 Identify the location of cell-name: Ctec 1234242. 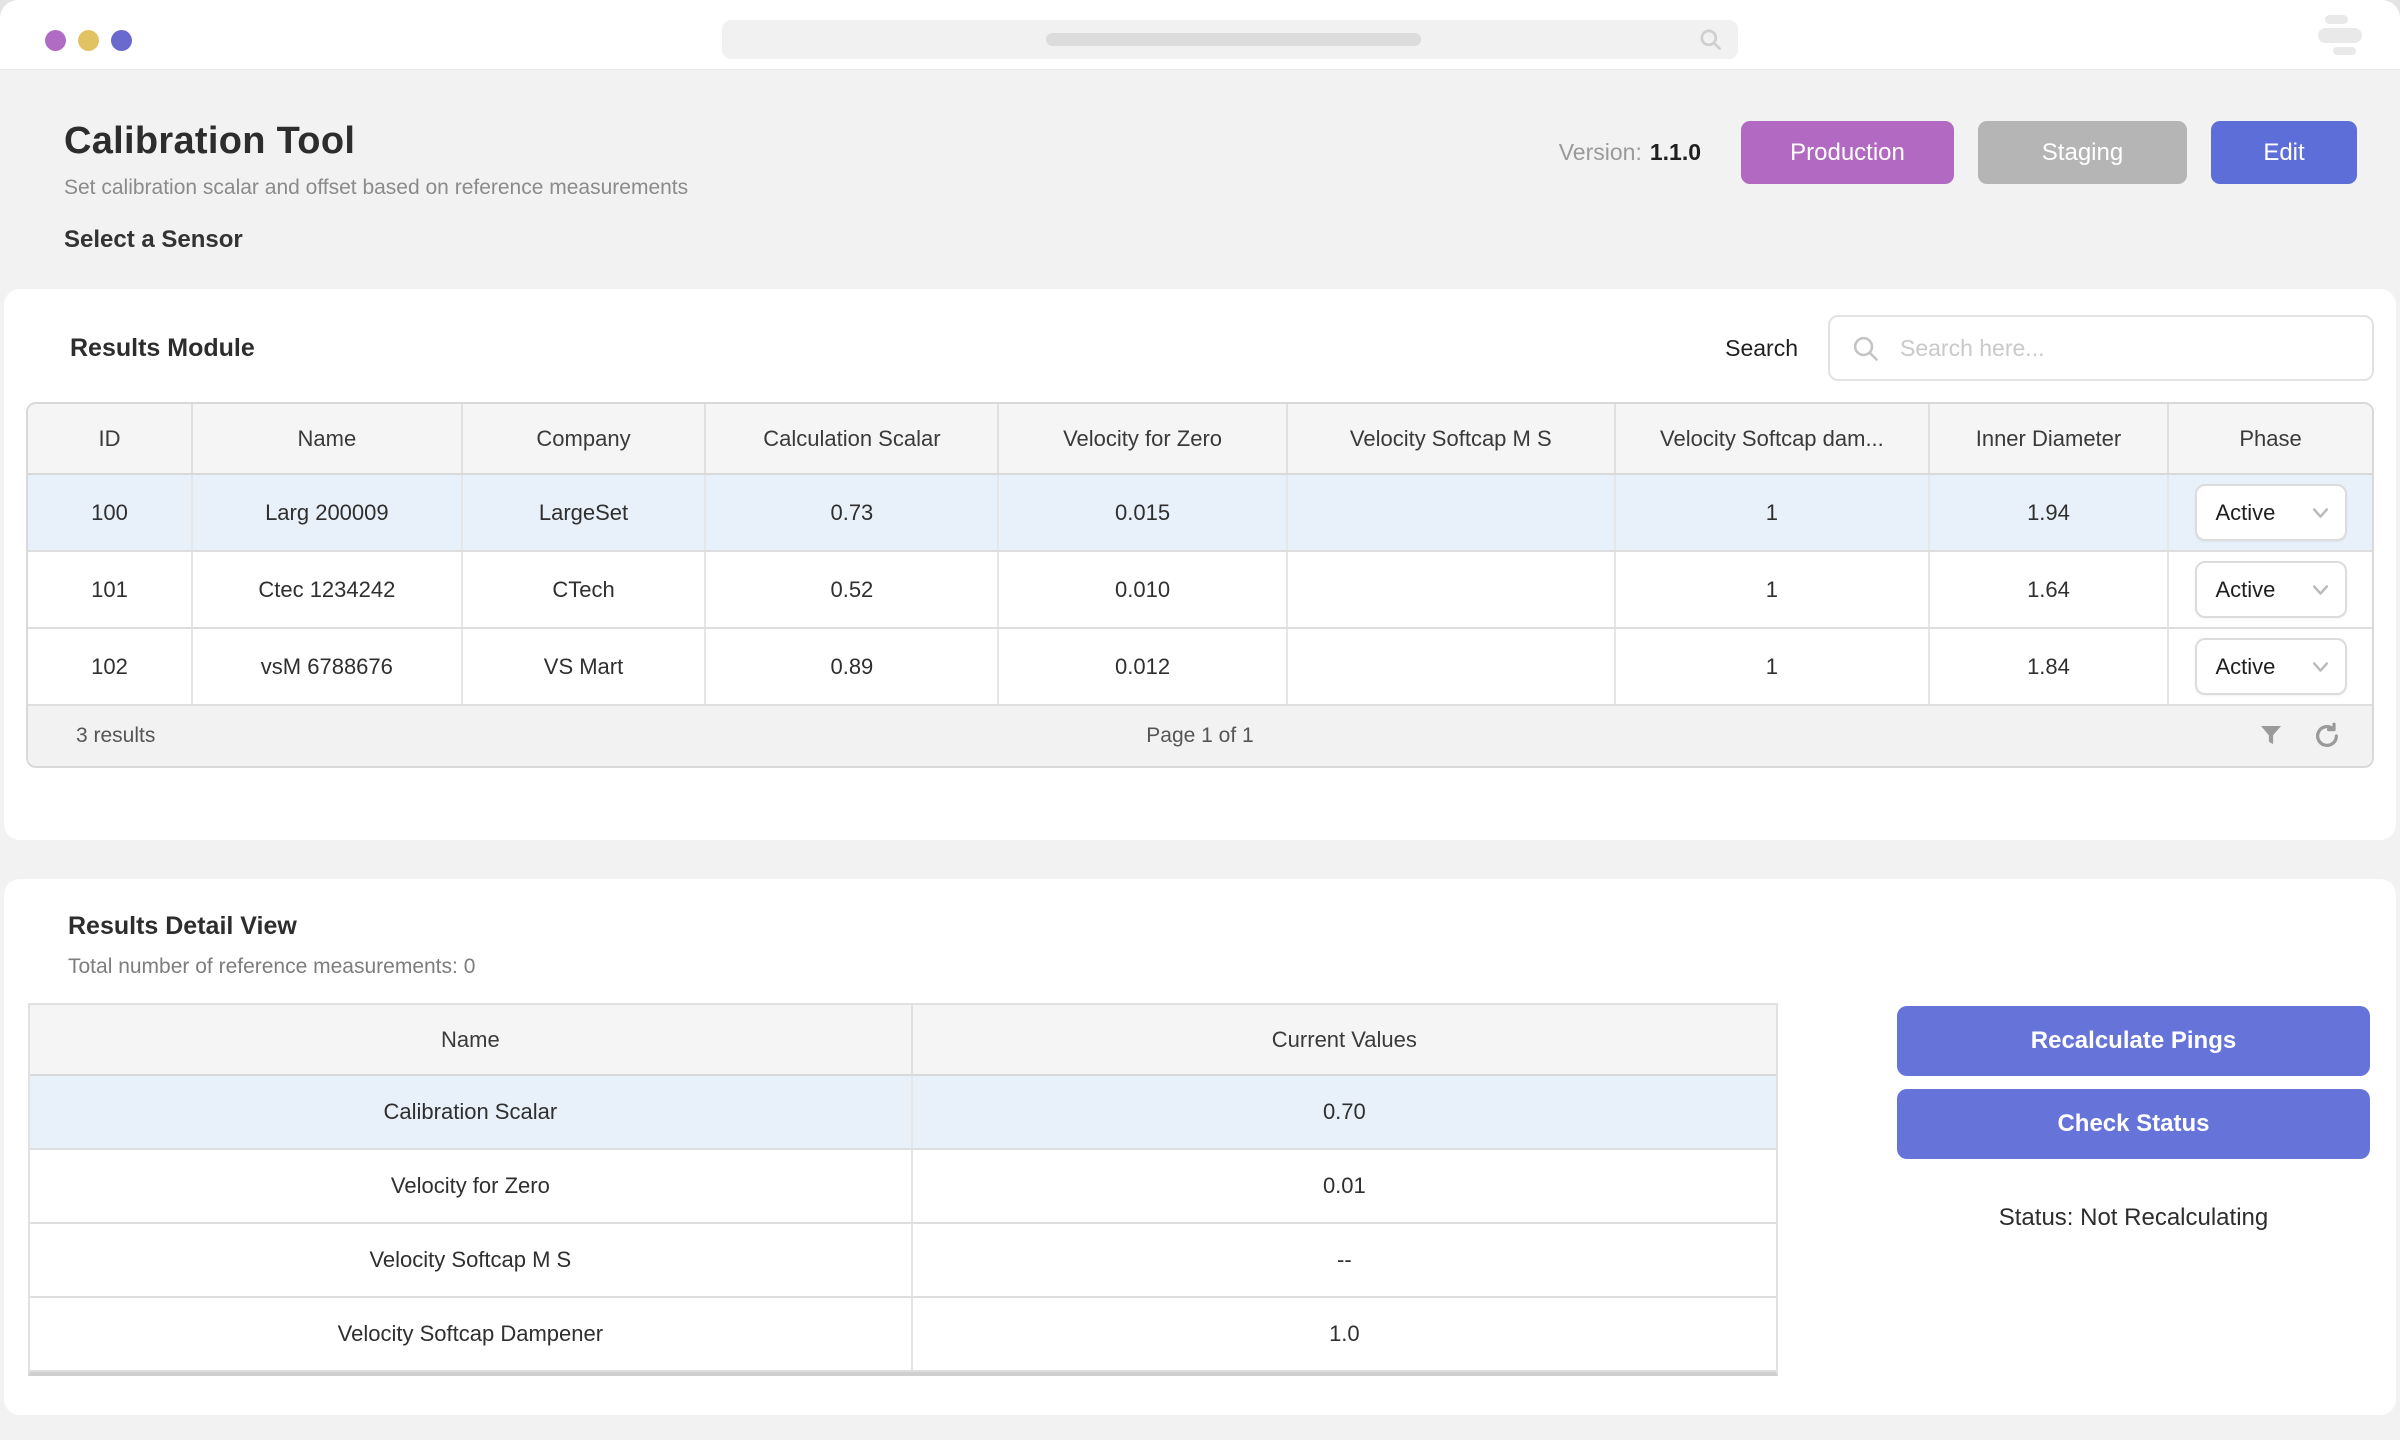
(327, 590).